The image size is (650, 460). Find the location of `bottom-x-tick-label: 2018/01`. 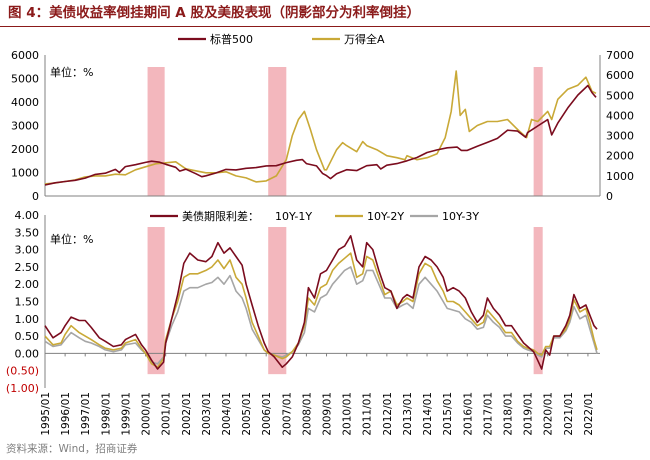

bottom-x-tick-label: 2018/01 is located at coordinates (509, 414).